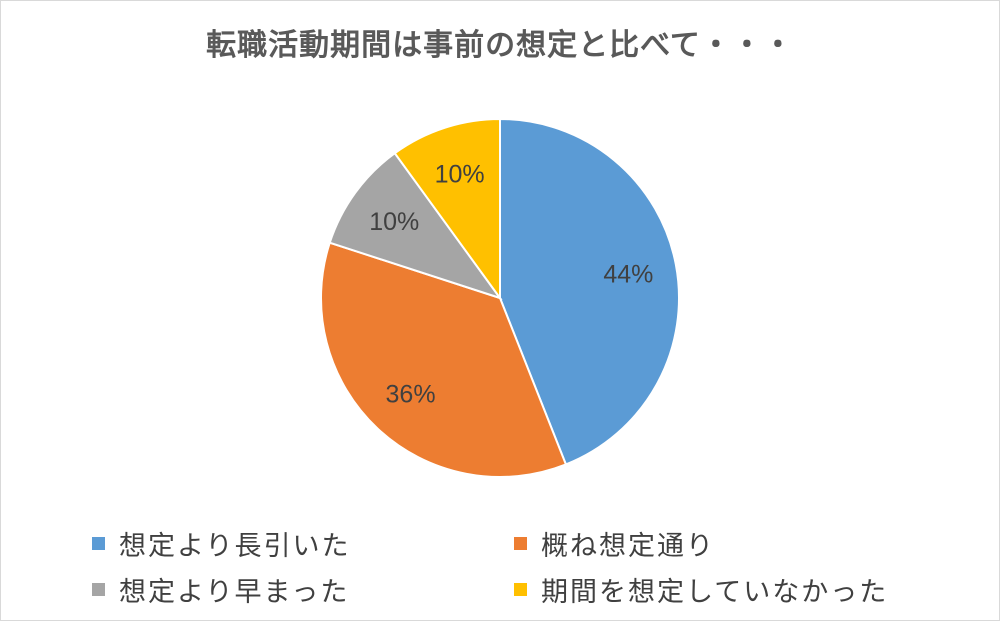 The height and width of the screenshot is (621, 1000). I want to click on legend-swatch-as-expected, so click(520, 543).